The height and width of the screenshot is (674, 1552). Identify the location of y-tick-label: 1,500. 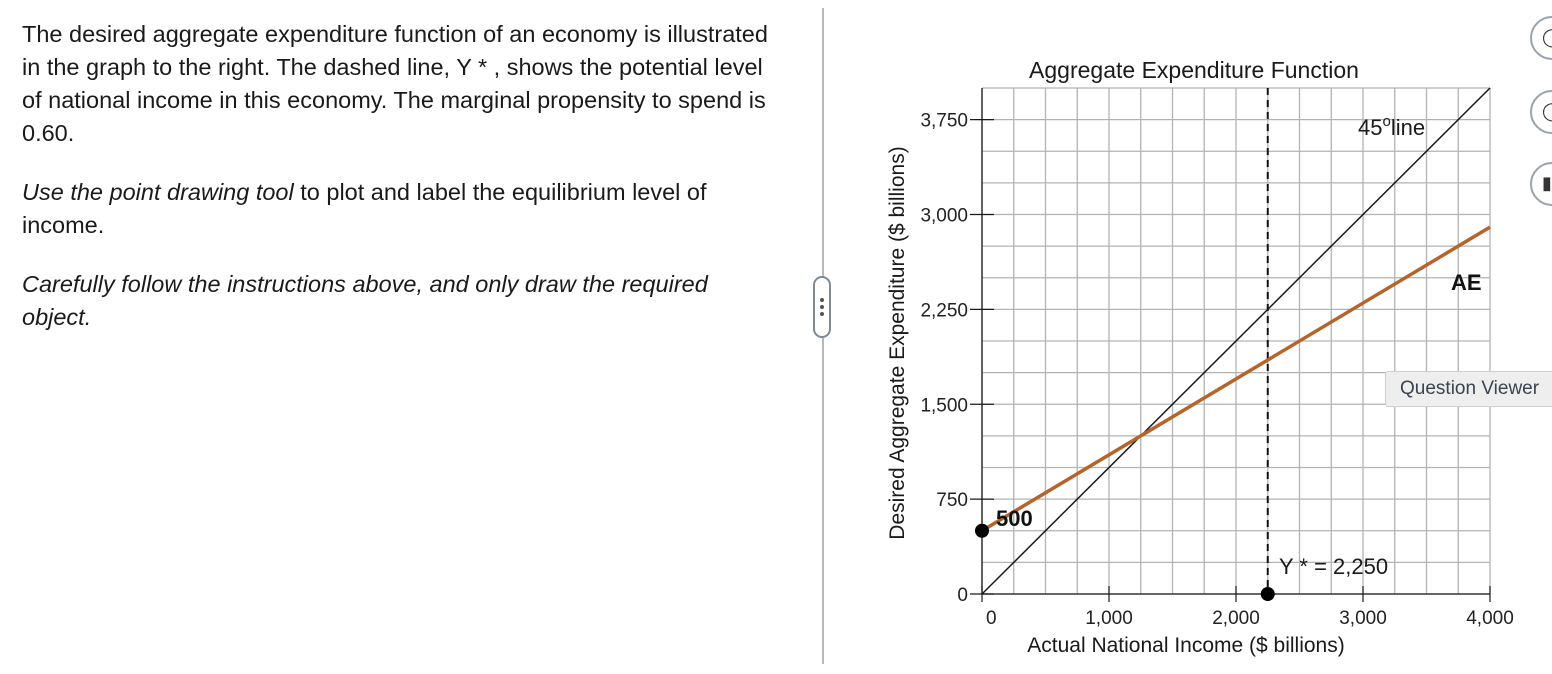
(944, 405).